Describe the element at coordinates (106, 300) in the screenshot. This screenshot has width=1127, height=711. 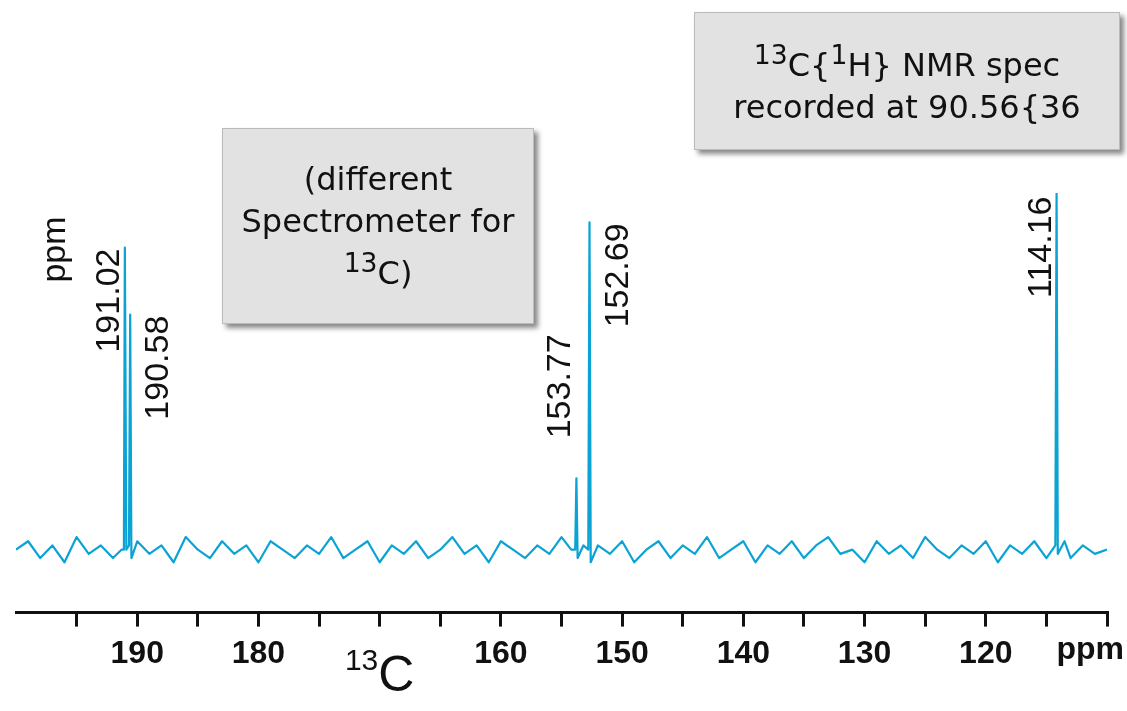
I see `annotation: 191.02` at that location.